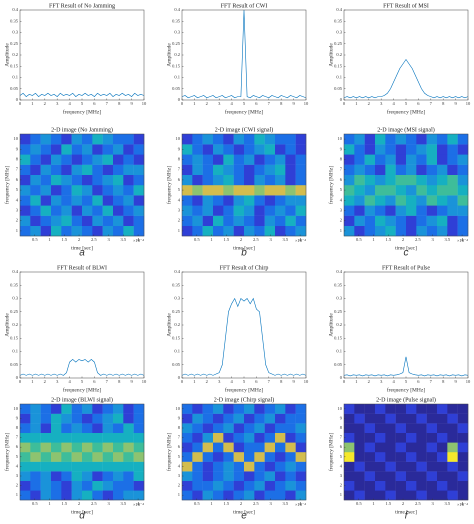  Describe the element at coordinates (341, 465) in the screenshot. I see `y-tick-label: 4` at that location.